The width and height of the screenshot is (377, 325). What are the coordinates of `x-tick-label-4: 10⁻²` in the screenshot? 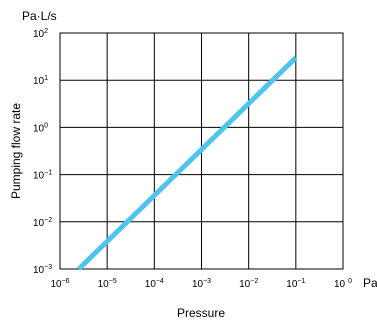 It's located at (248, 284).